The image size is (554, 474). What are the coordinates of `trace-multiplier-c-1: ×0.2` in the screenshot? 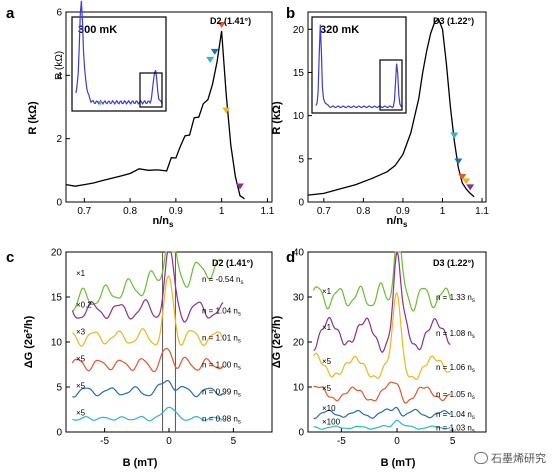 It's located at (84, 305).